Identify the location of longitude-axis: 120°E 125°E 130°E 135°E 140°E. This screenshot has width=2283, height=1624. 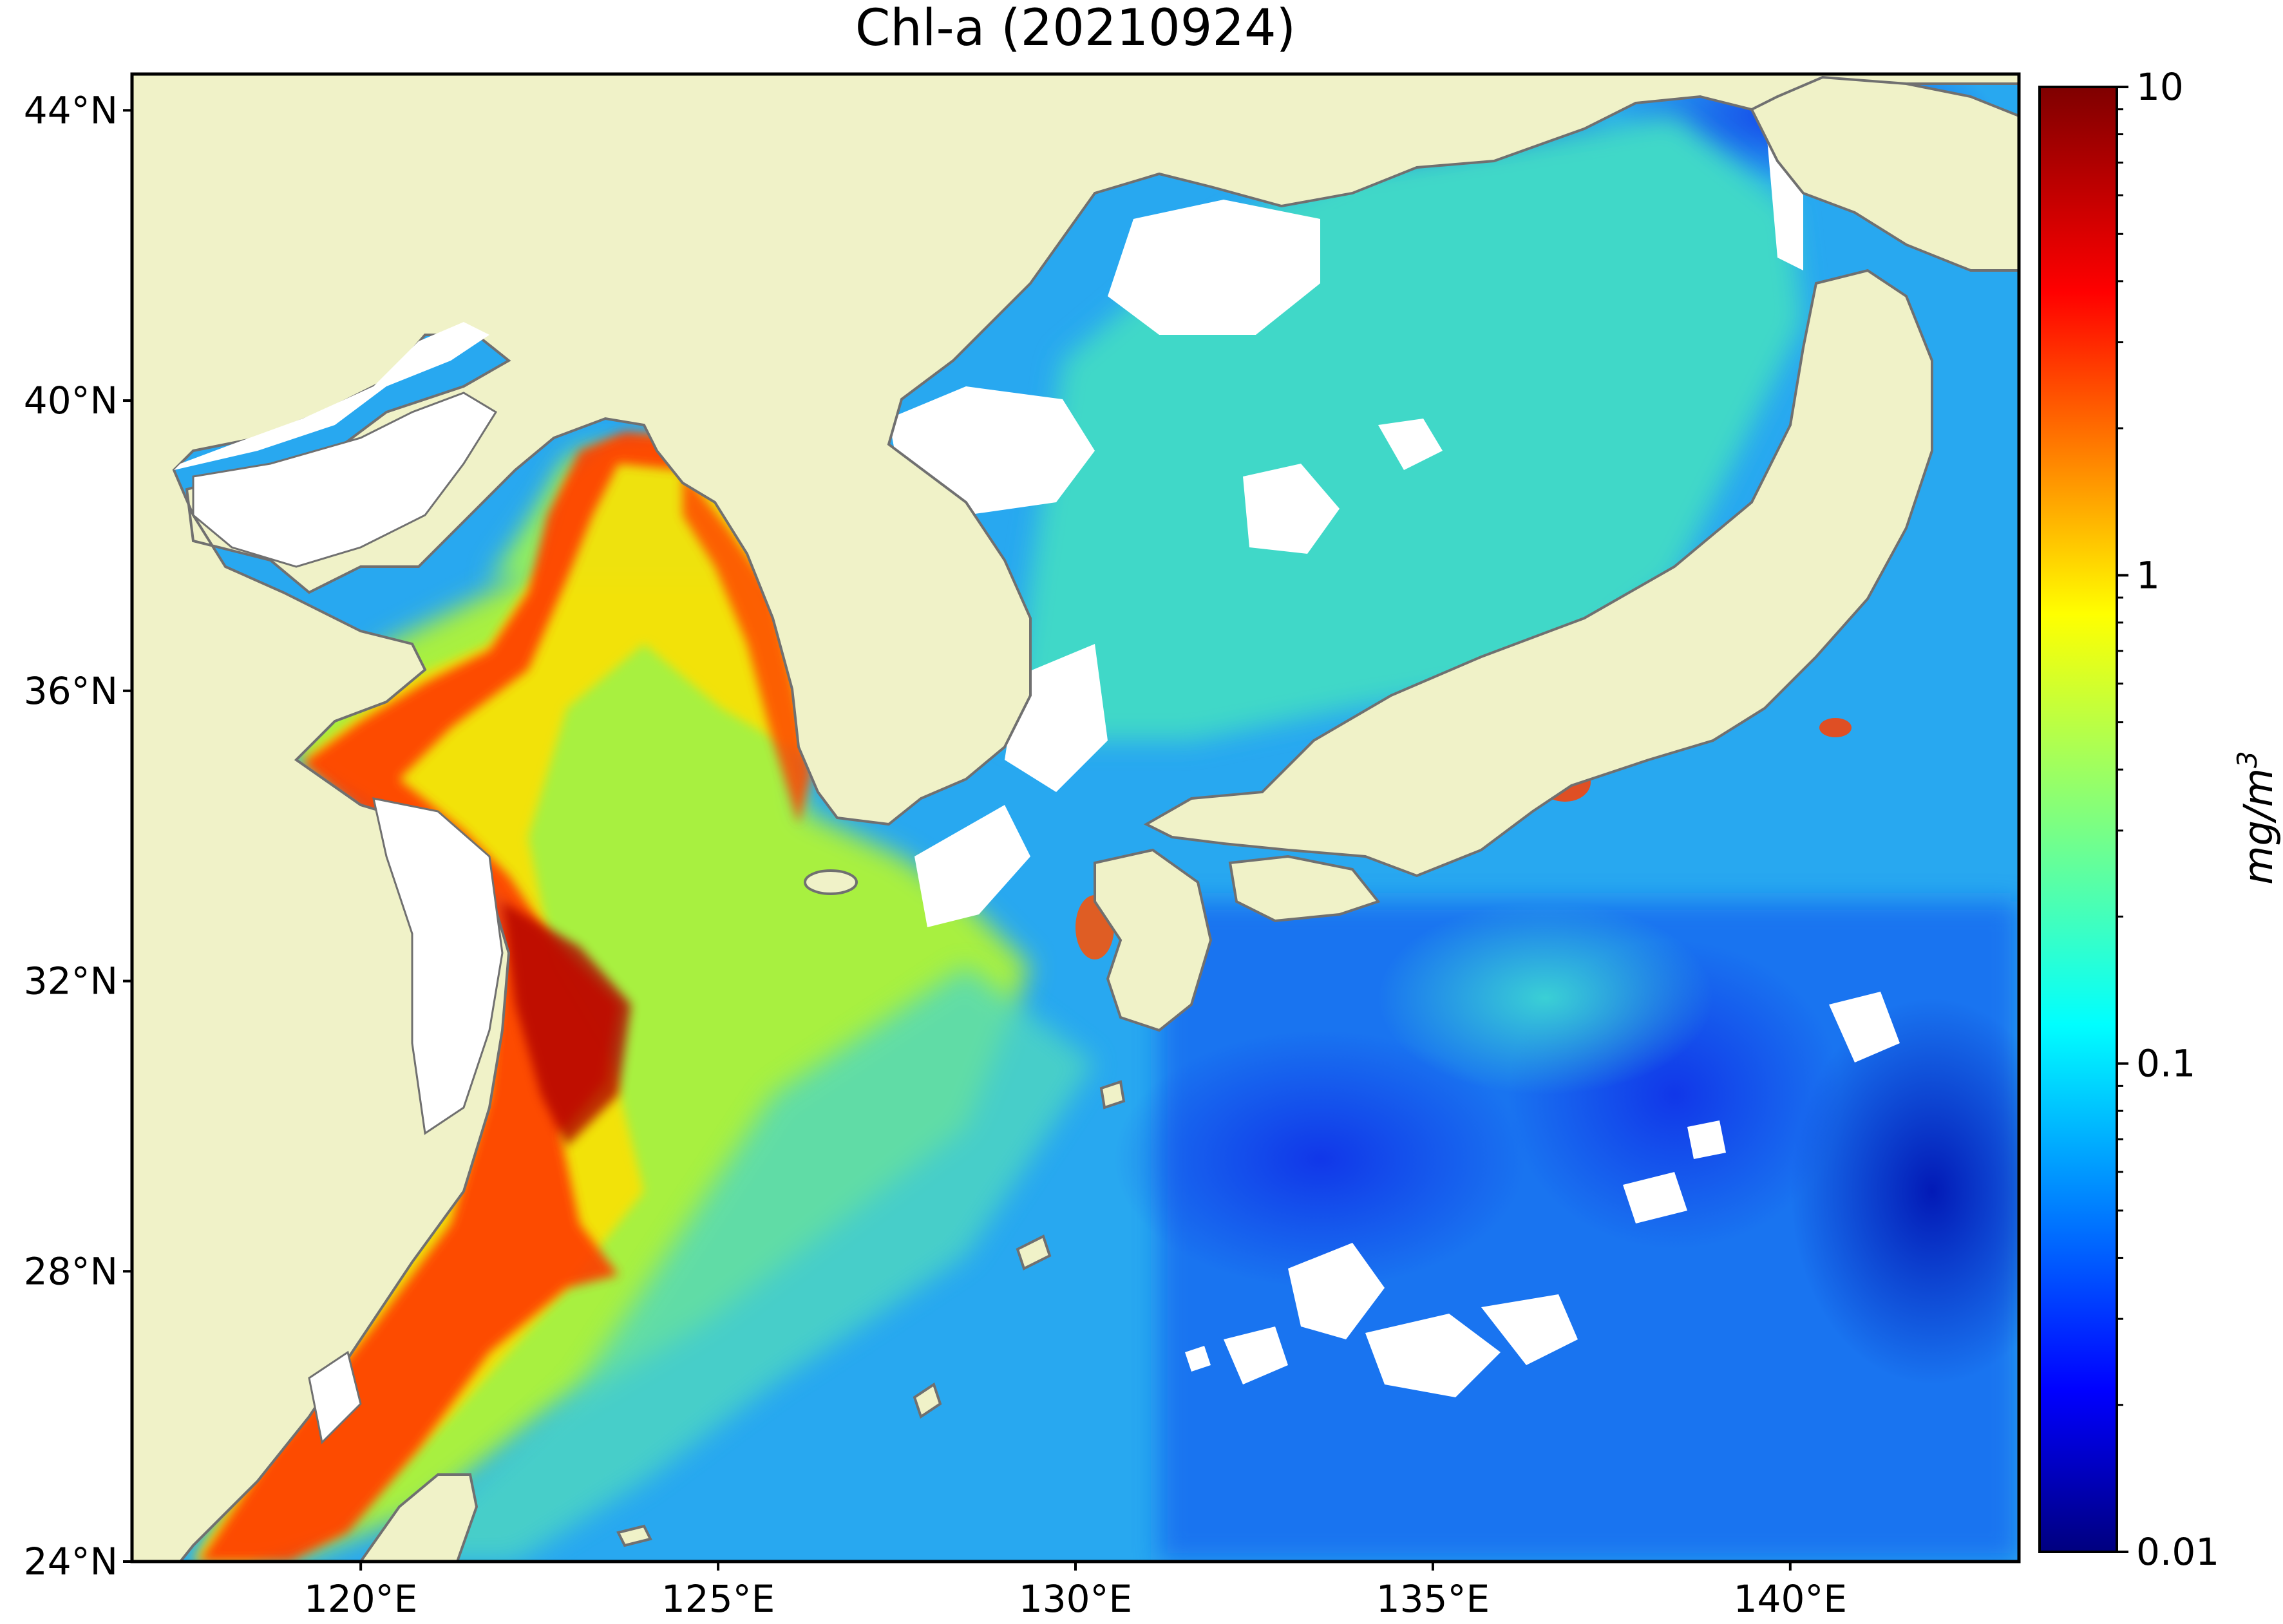
(1075, 1592).